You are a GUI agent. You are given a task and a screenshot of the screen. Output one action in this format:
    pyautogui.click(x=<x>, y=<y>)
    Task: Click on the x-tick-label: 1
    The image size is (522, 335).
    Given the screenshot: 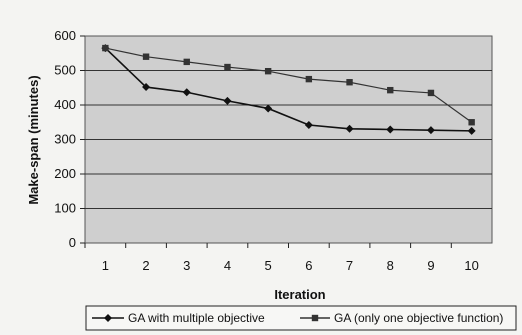 What is the action you would take?
    pyautogui.click(x=105, y=265)
    